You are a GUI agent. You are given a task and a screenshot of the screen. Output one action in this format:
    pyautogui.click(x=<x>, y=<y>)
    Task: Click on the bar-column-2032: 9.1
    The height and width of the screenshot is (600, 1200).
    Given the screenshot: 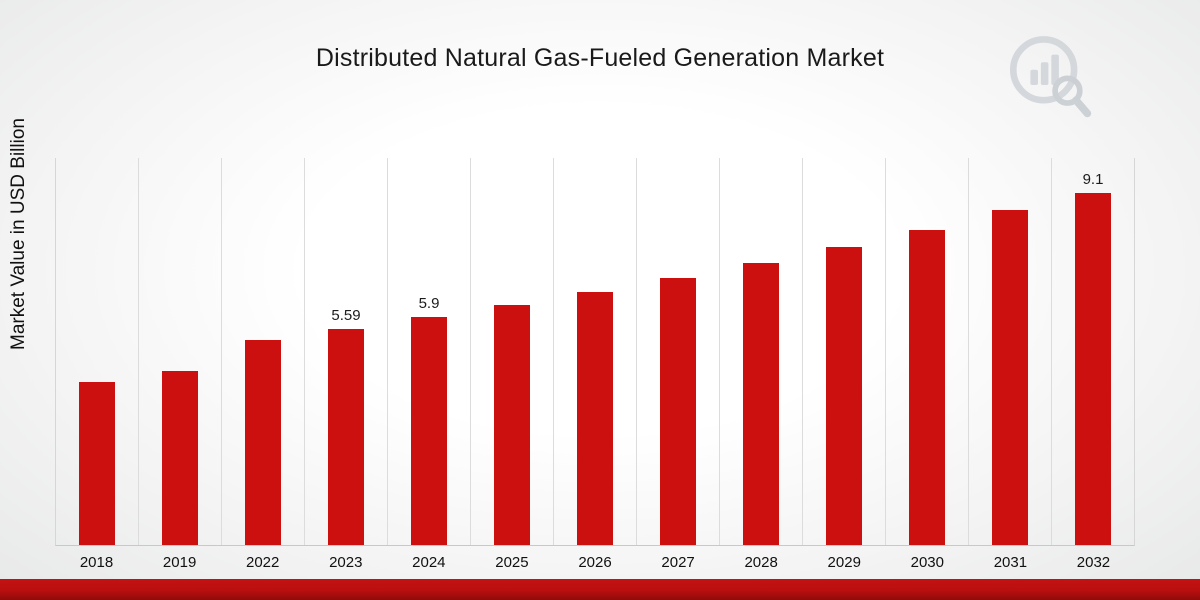 What is the action you would take?
    pyautogui.click(x=1093, y=351)
    